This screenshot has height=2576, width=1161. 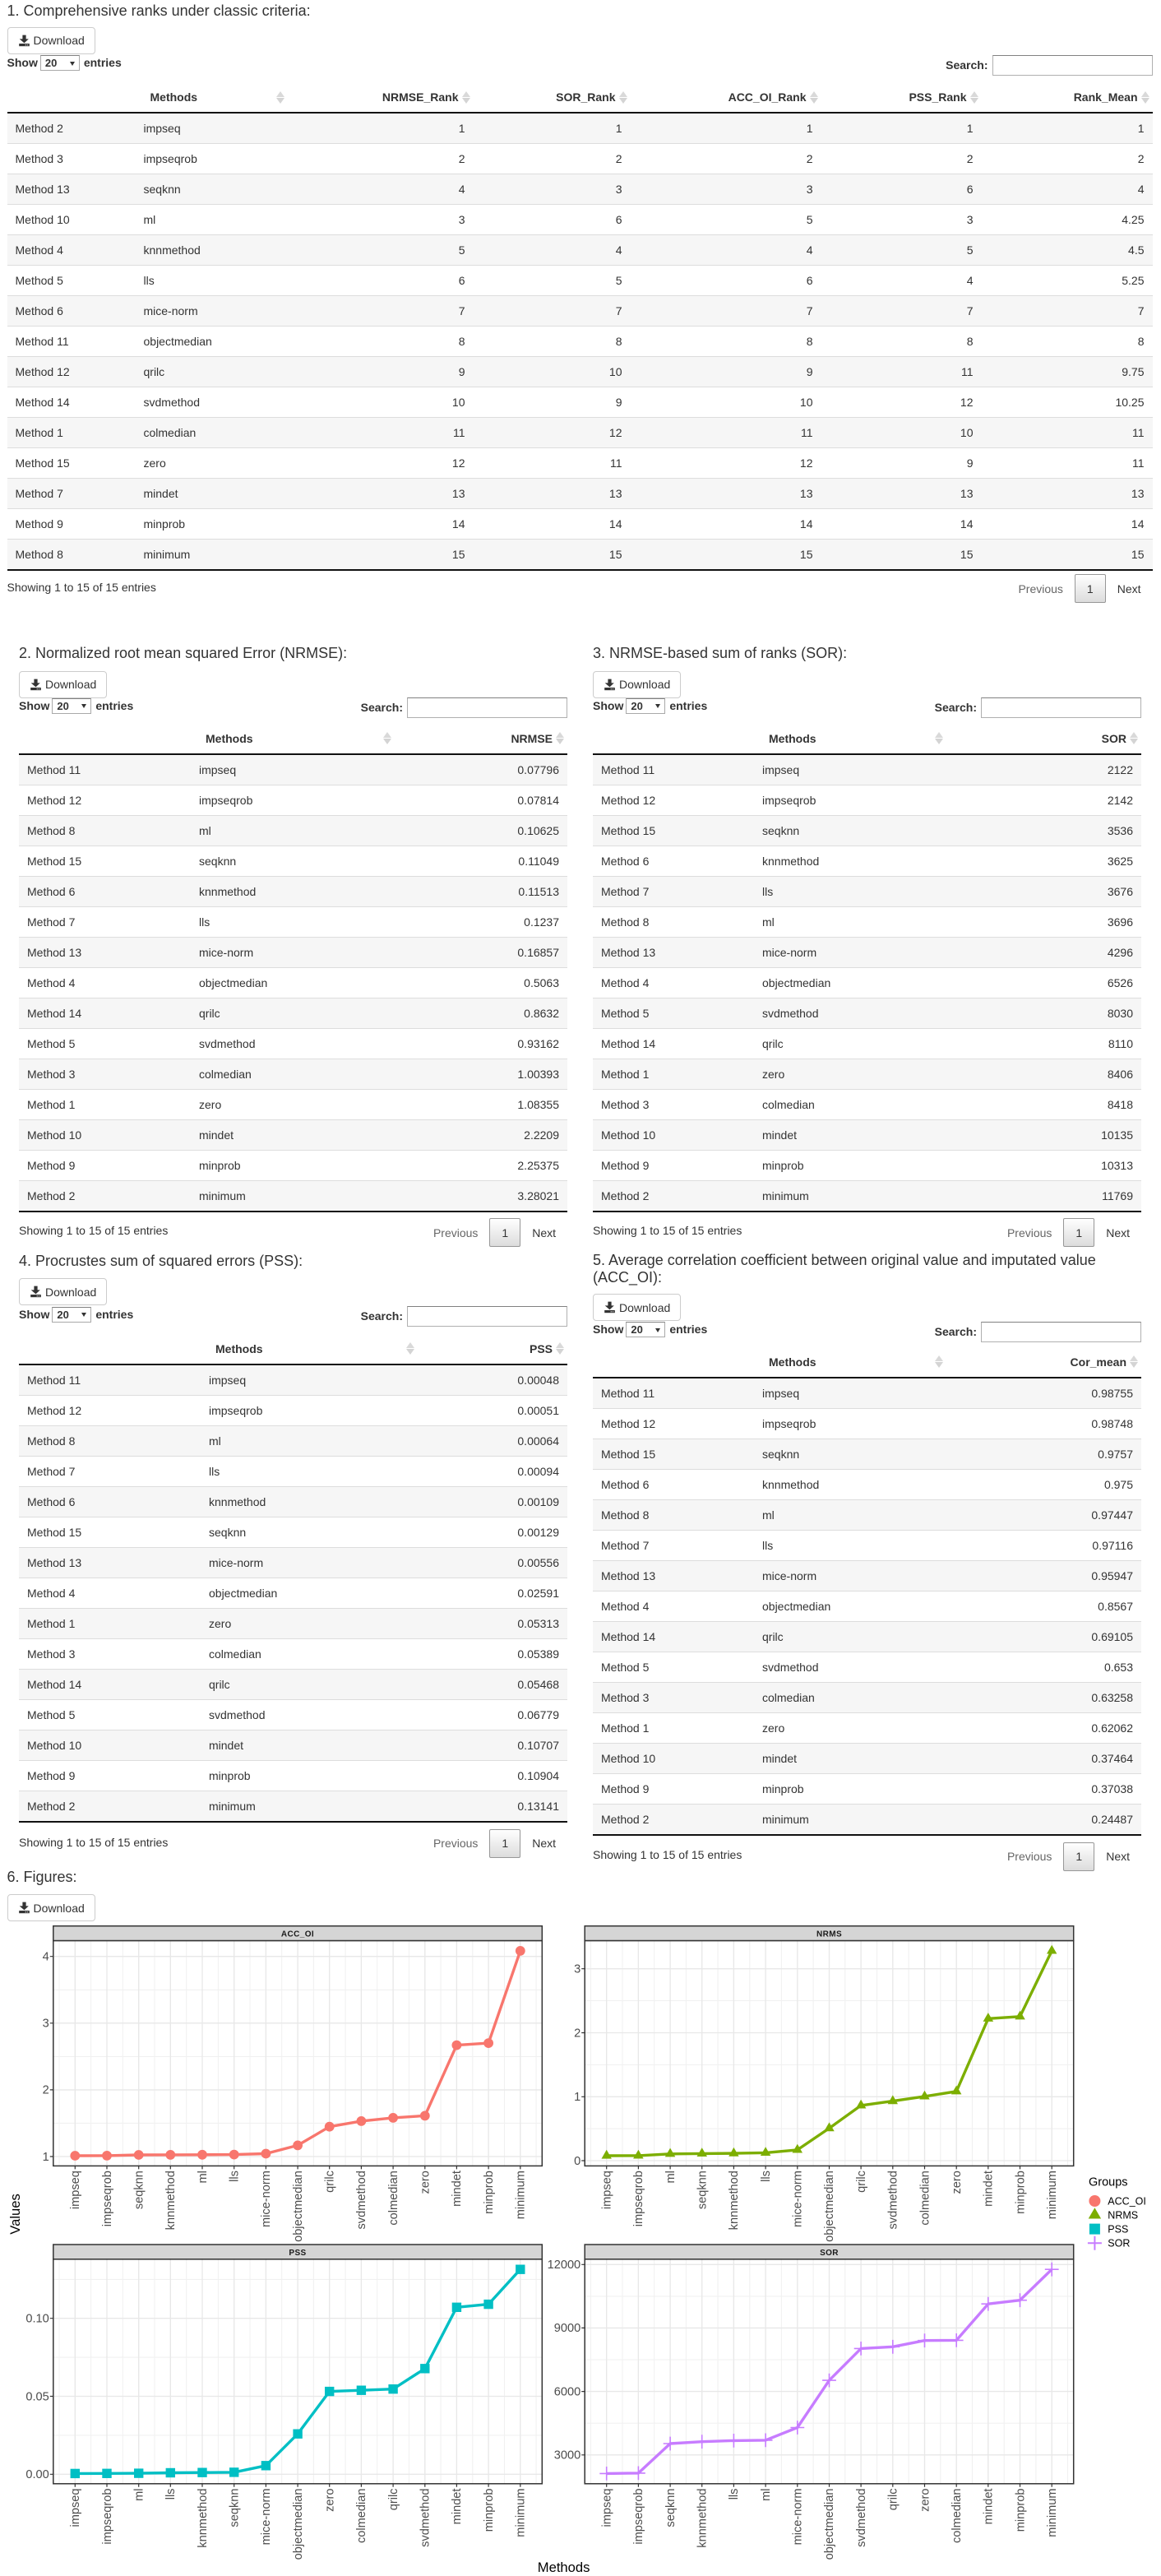 I want to click on svg-text: Methods, so click(x=564, y=2568).